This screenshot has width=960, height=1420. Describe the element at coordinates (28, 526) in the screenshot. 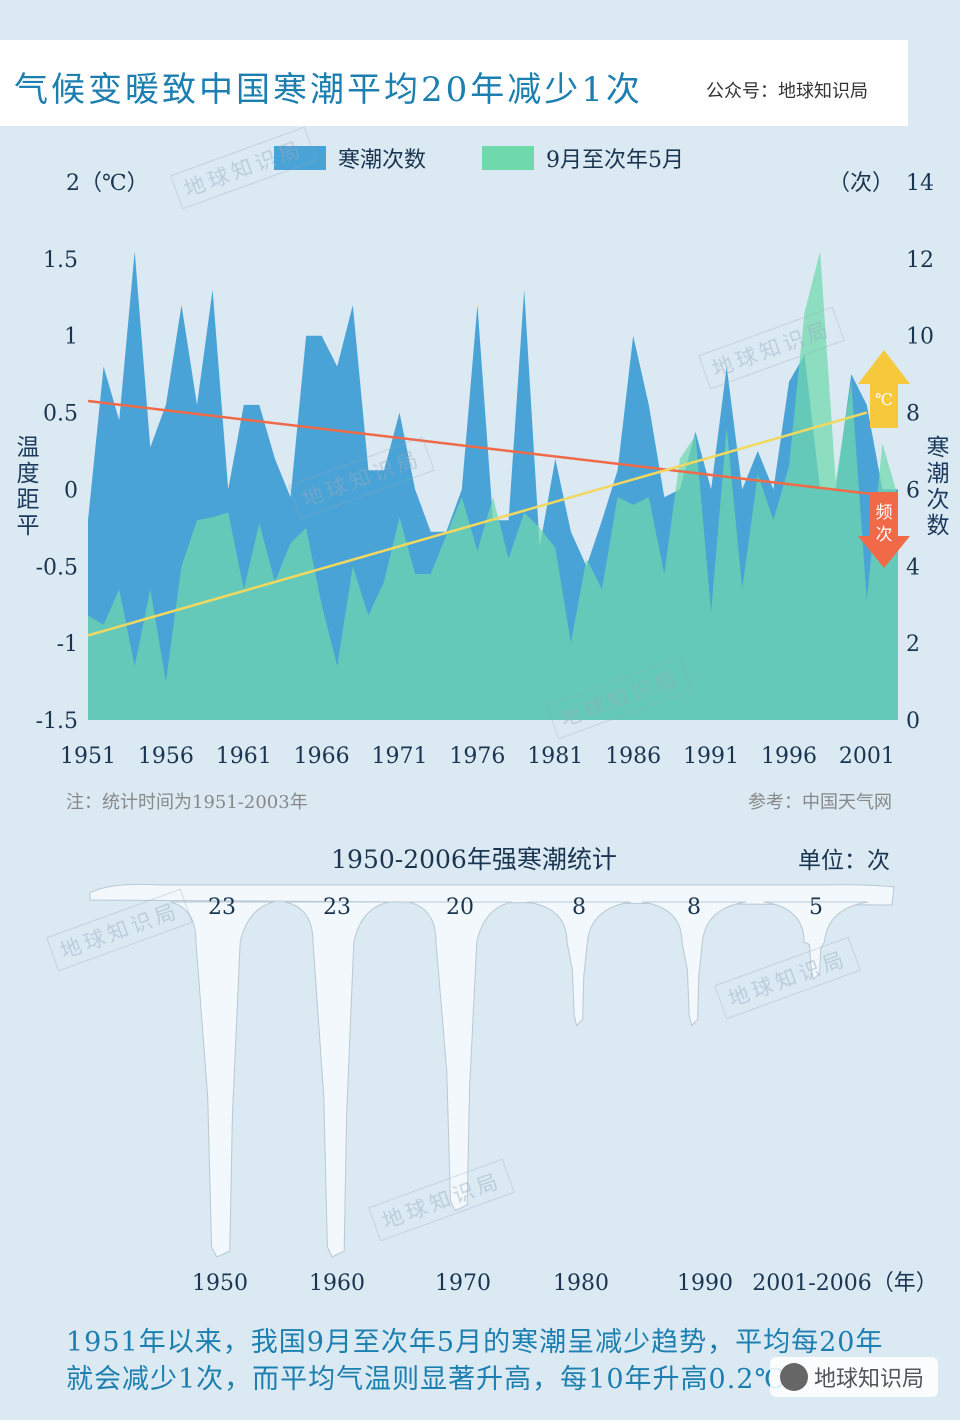

I see `left-axis-title-char: 平` at that location.